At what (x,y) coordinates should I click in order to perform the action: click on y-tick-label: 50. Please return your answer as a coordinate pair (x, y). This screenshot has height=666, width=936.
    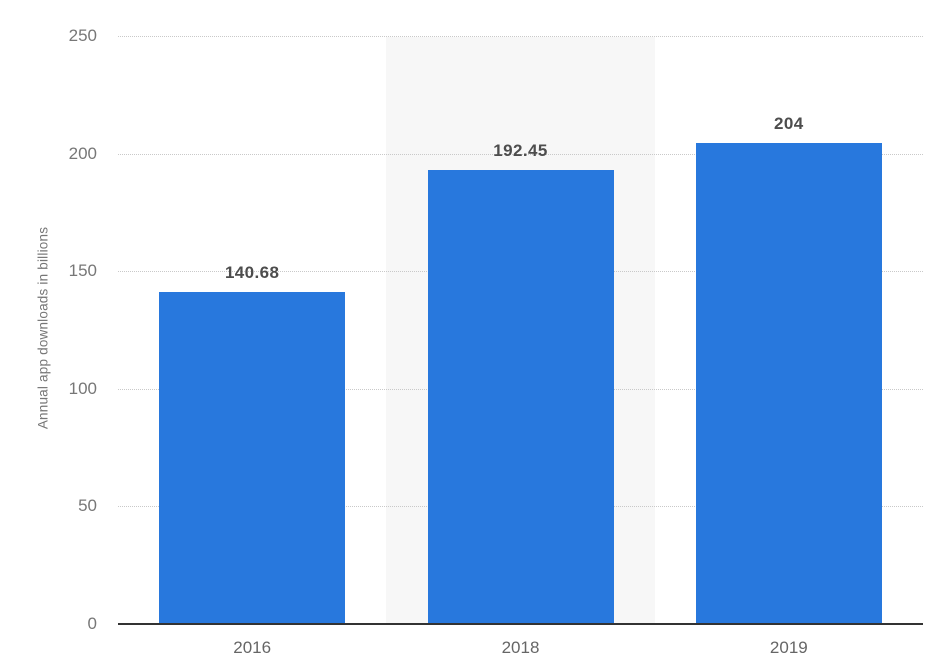
    Looking at the image, I should click on (87, 506).